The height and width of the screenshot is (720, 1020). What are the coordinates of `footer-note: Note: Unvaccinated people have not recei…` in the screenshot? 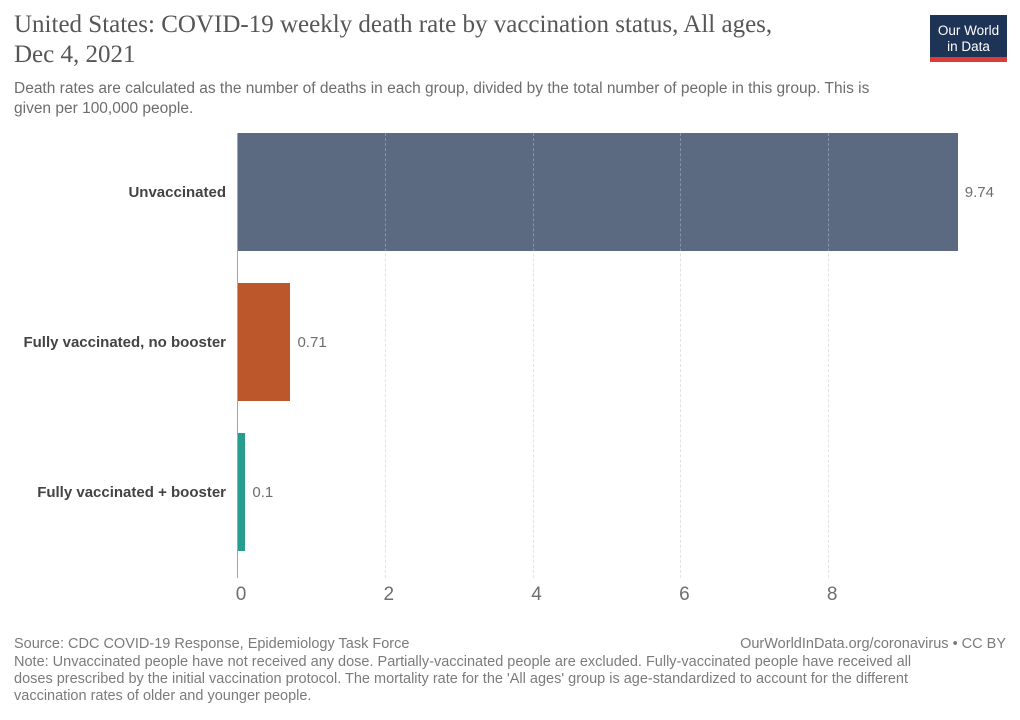 It's located at (463, 679).